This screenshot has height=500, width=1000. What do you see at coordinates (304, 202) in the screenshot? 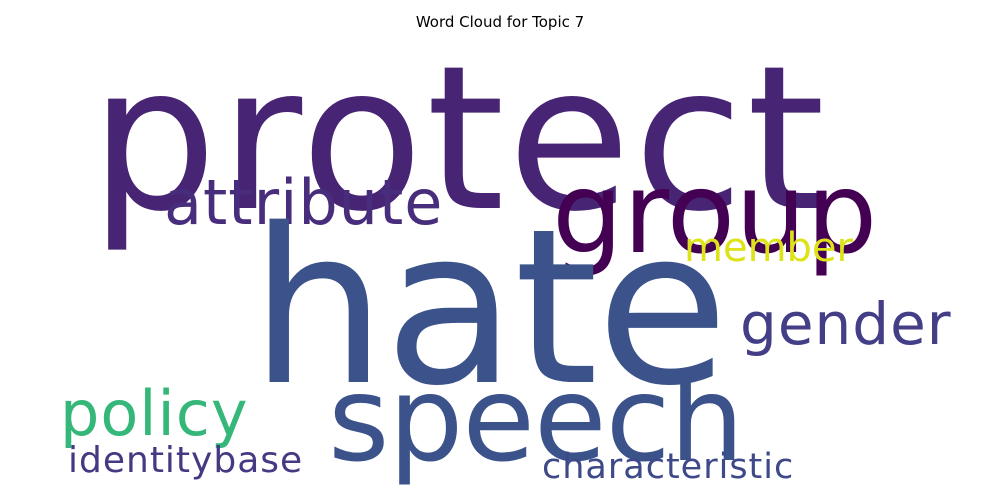
I see `word-attribute: attribute` at bounding box center [304, 202].